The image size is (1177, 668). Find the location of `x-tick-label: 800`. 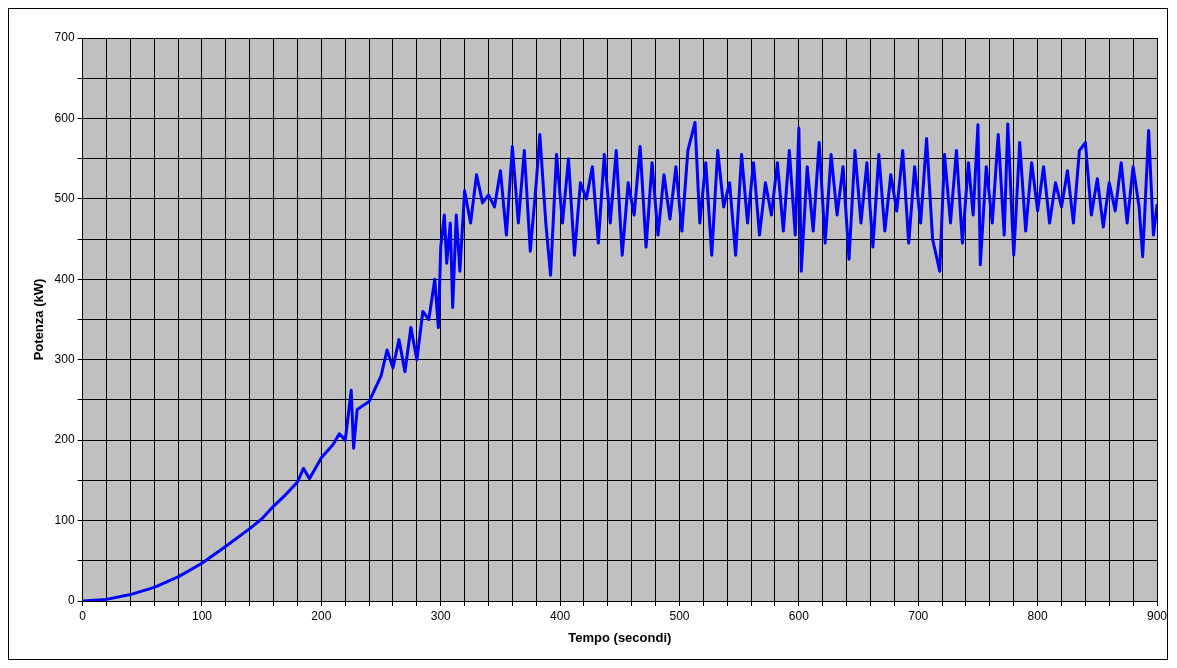

x-tick-label: 800 is located at coordinates (1037, 615).